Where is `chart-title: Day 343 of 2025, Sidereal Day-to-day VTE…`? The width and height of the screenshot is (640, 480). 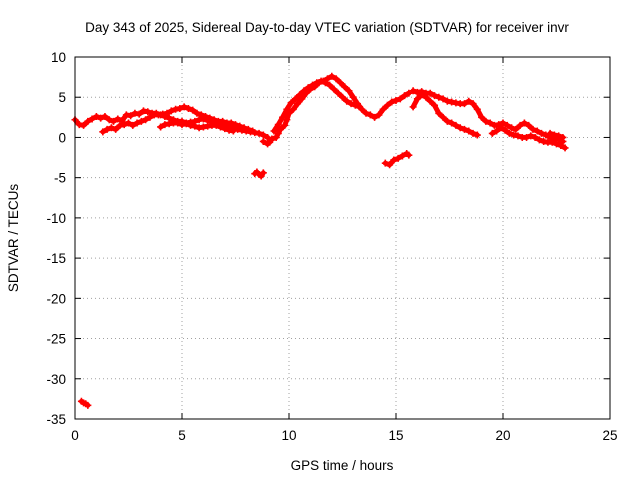
chart-title: Day 343 of 2025, Sidereal Day-to-day VTE… is located at coordinates (327, 27).